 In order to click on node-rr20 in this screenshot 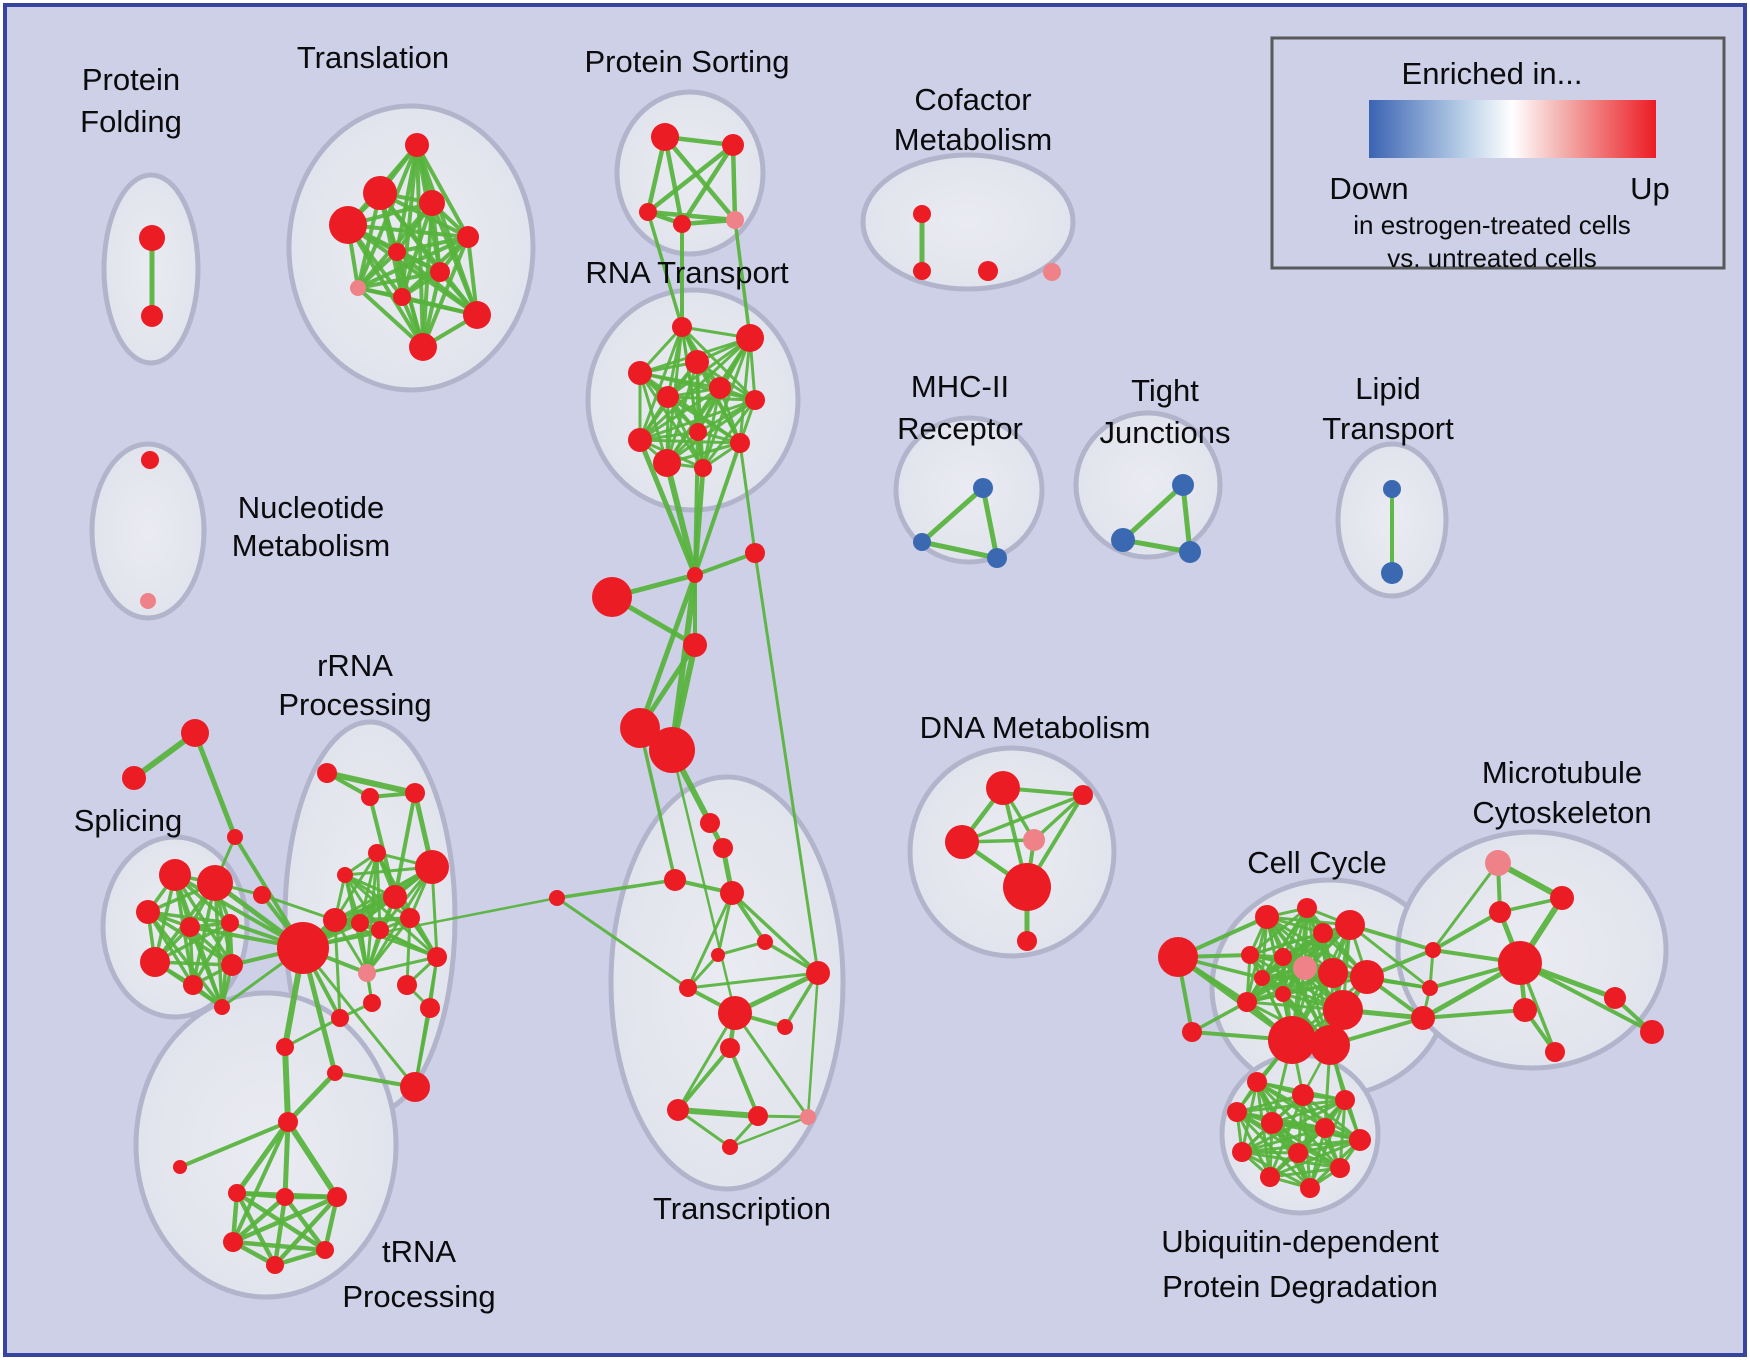, I will do `click(340, 1018)`.